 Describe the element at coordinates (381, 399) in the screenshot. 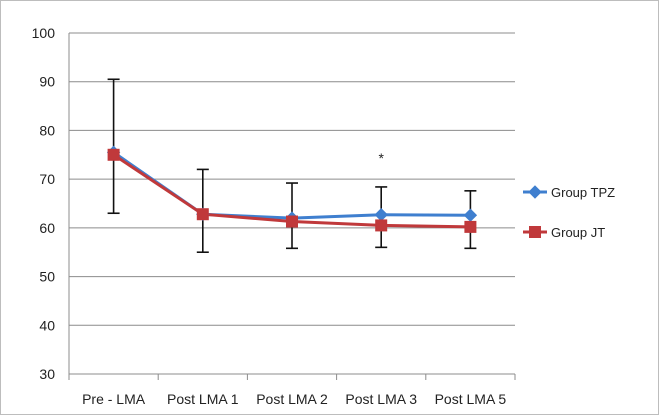

I see `x-tick-label: Post LMA 3` at that location.